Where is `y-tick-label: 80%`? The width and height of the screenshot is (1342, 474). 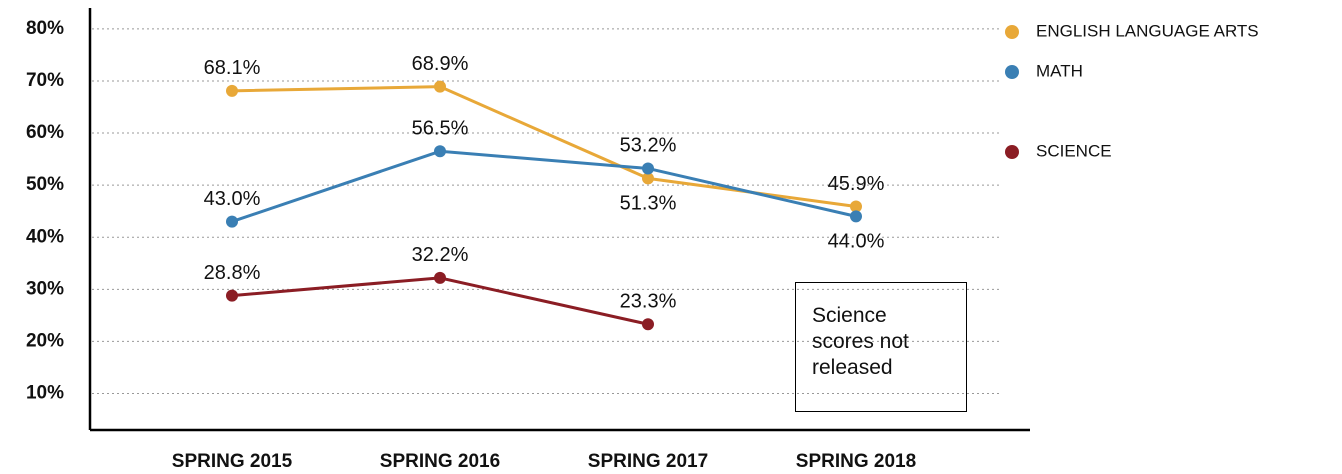
y-tick-label: 80% is located at coordinates (45, 28).